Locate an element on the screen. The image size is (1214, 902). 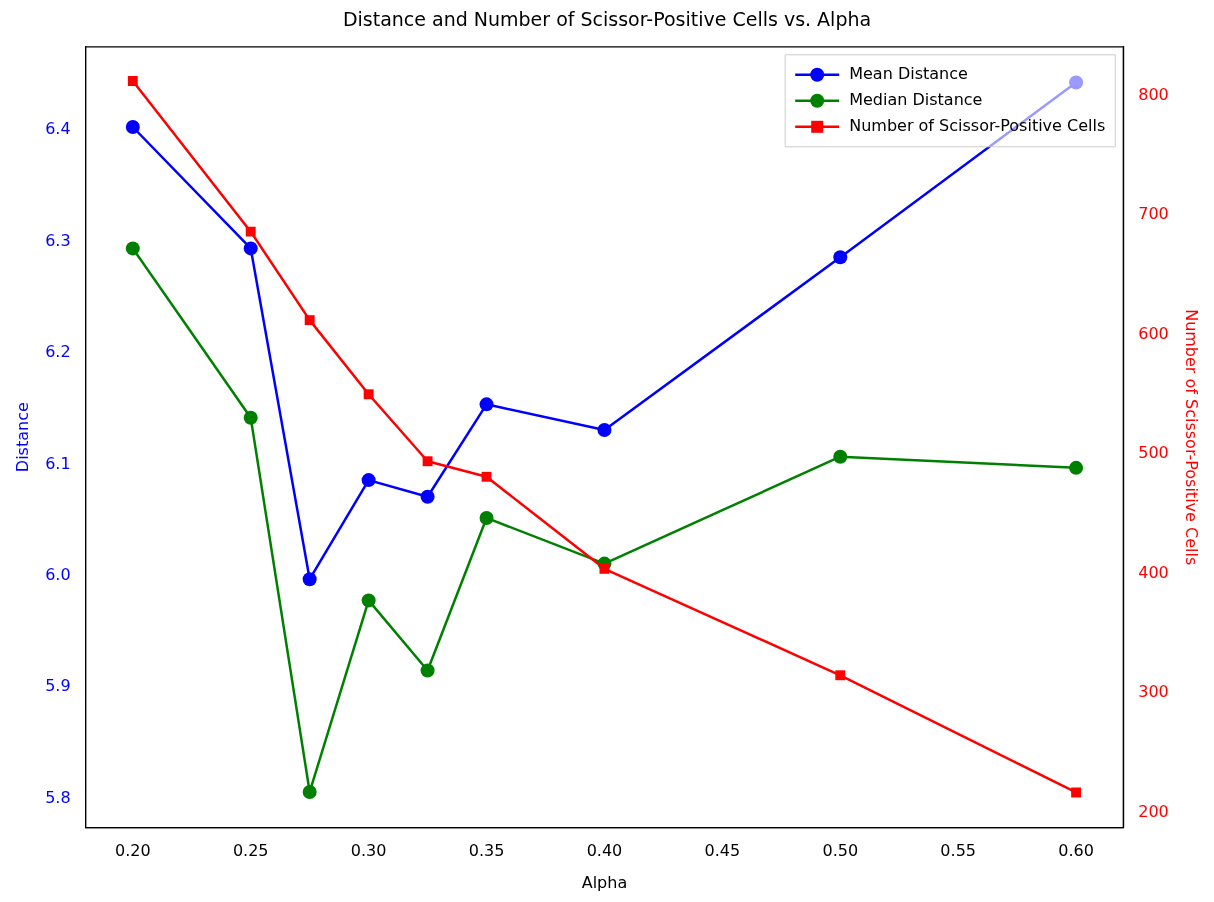
legend-label: Mean Distance is located at coordinates (908, 73).